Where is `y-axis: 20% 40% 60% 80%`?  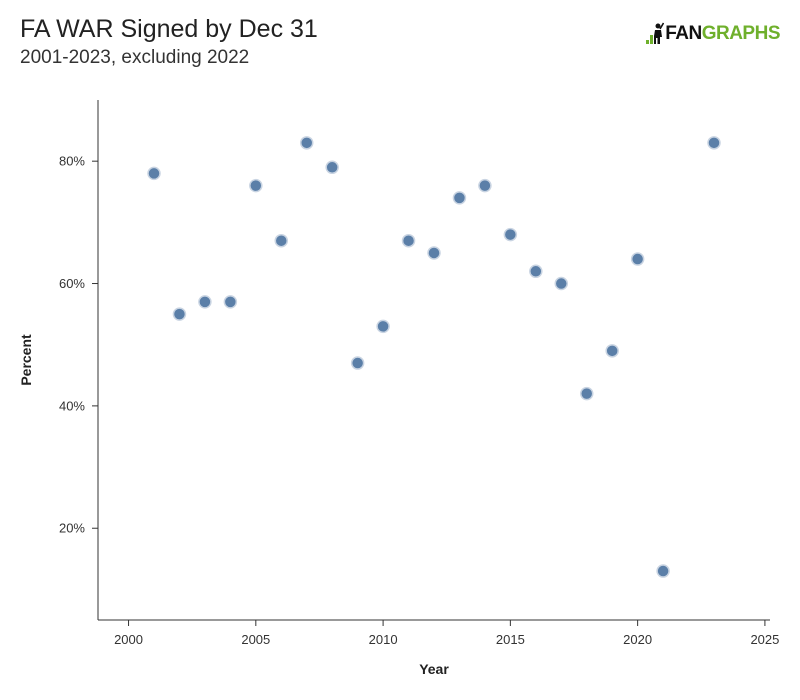
y-axis: 20% 40% 60% 80% is located at coordinates (79, 360).